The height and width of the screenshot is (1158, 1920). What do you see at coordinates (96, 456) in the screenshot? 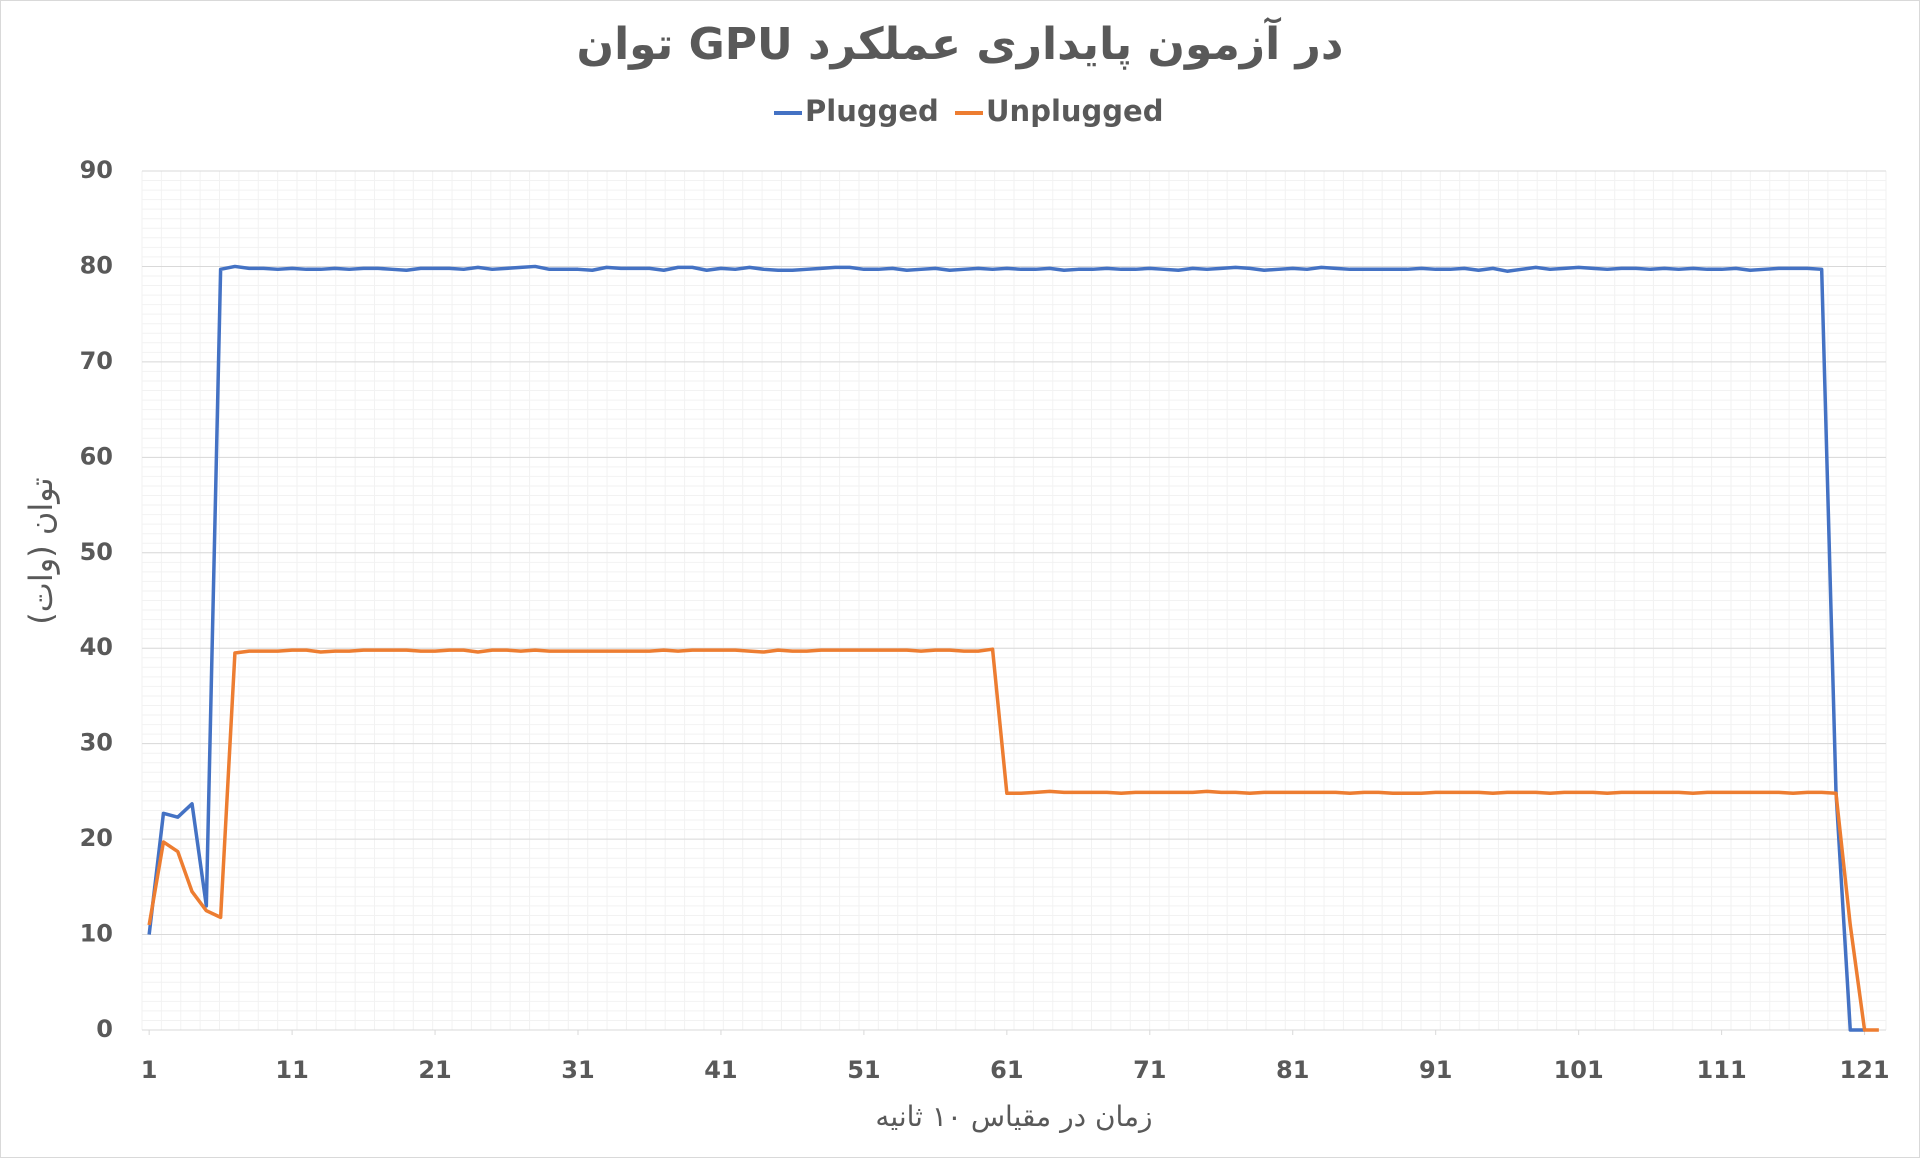
I see `y-tick-label: 60` at bounding box center [96, 456].